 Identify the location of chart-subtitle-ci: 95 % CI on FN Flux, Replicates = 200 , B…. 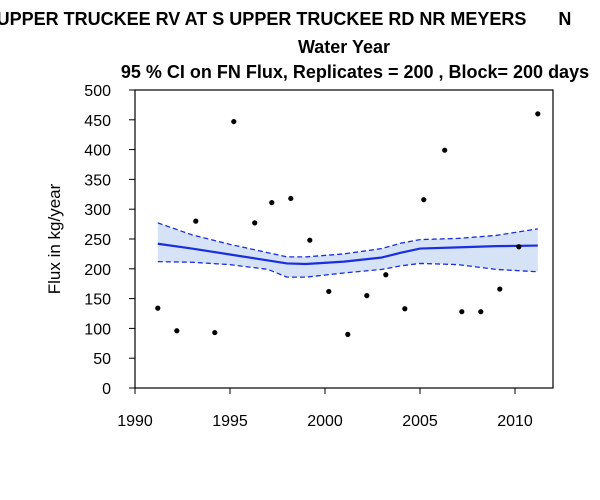
(355, 72).